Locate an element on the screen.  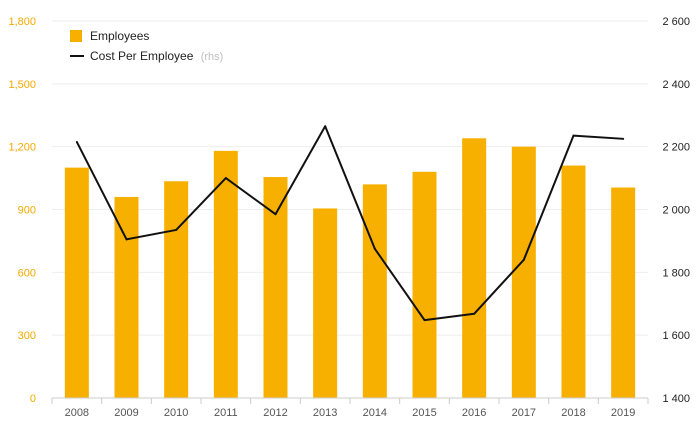
legend-label-employees: Employees is located at coordinates (119, 36).